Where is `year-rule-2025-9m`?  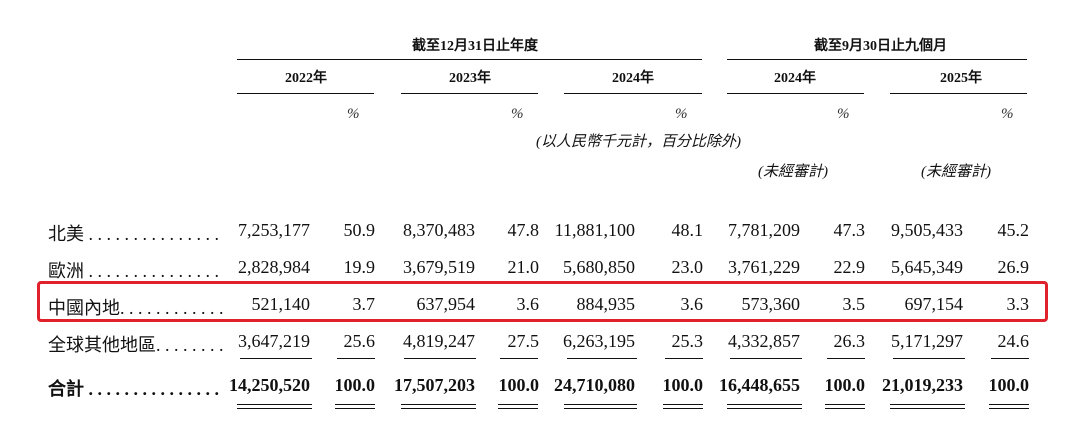
year-rule-2025-9m is located at coordinates (958, 93).